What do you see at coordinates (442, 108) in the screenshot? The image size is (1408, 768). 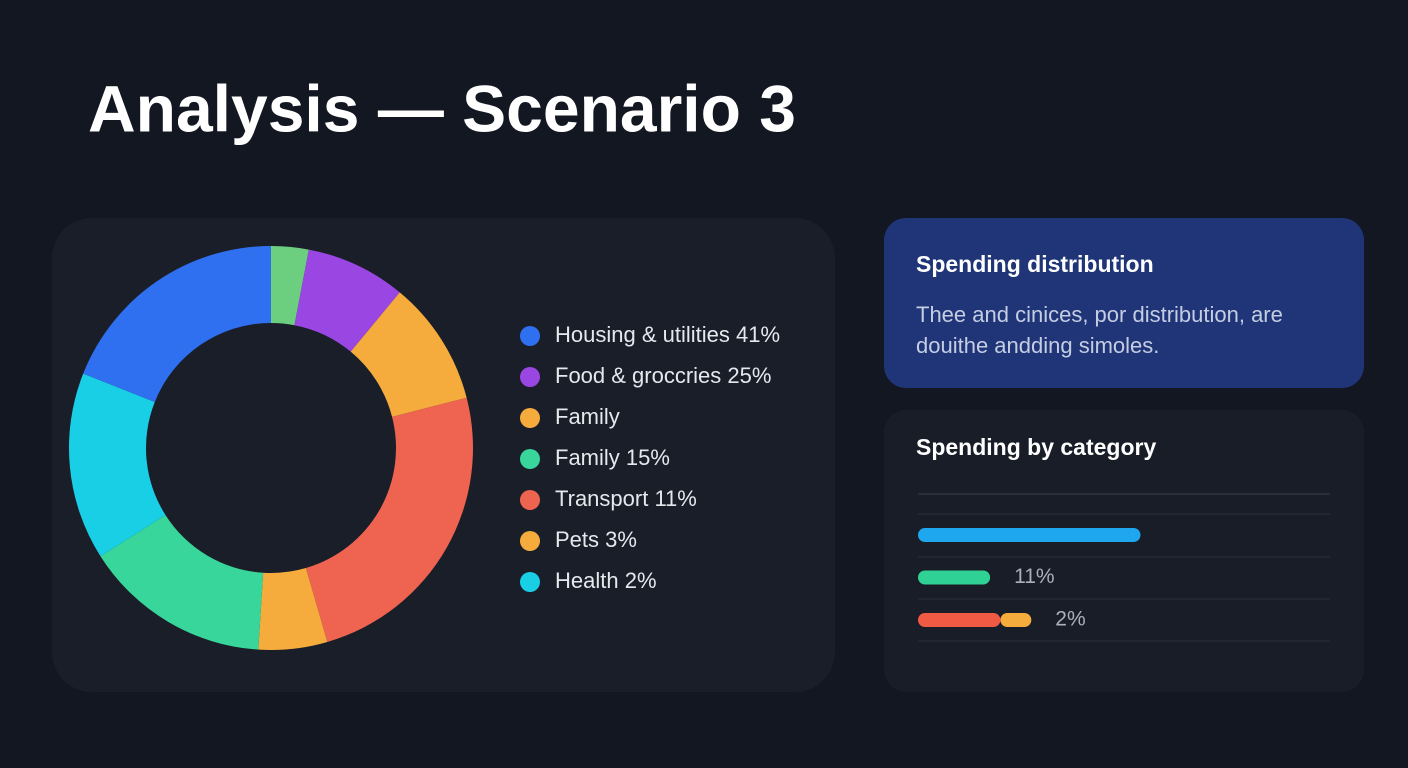 I see `page-title: Analysis — Scenario 3` at bounding box center [442, 108].